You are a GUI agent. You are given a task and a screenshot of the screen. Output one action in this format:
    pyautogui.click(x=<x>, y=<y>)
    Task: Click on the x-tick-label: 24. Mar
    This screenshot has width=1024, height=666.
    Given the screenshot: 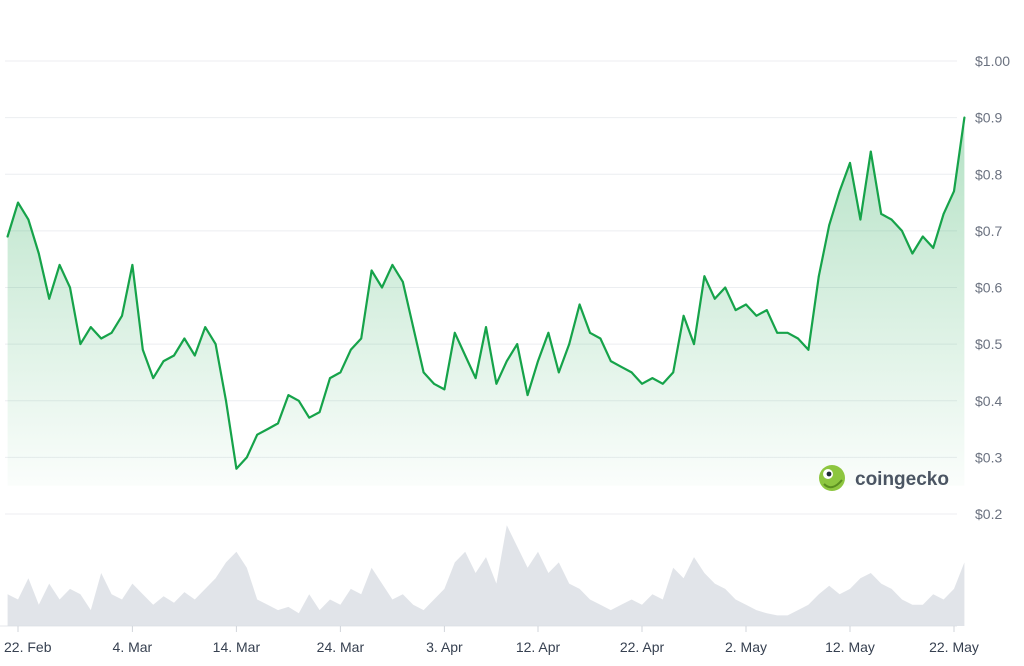 What is the action you would take?
    pyautogui.click(x=341, y=647)
    